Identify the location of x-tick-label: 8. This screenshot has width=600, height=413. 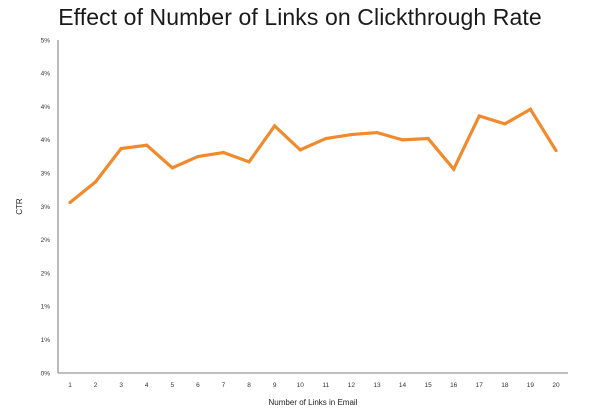
(249, 385).